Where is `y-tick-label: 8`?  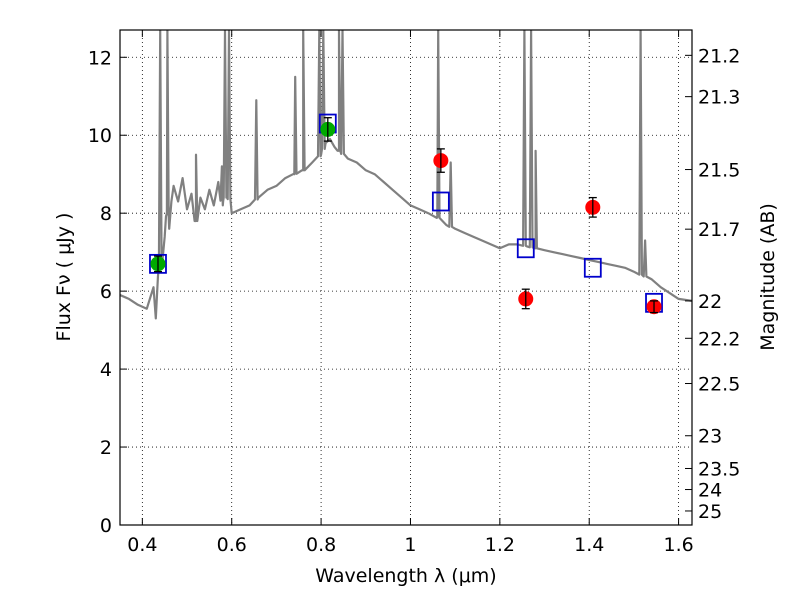 y-tick-label: 8 is located at coordinates (106, 214).